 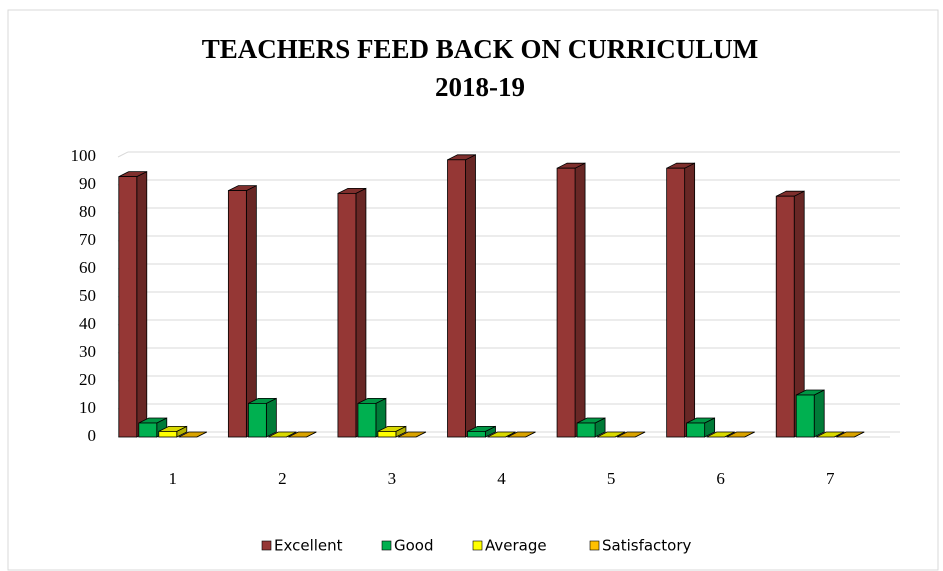 I want to click on y-tick-label: 20, so click(x=87, y=379).